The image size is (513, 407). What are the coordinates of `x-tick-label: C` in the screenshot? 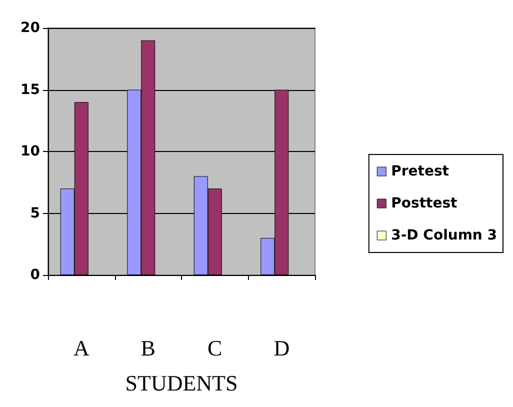 It's located at (215, 348).